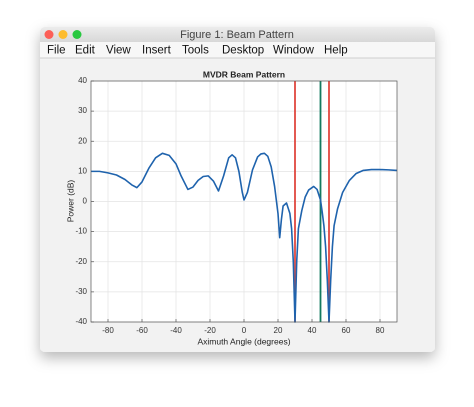 This screenshot has width=474, height=407. Describe the element at coordinates (49, 34) in the screenshot. I see `close-button` at that location.